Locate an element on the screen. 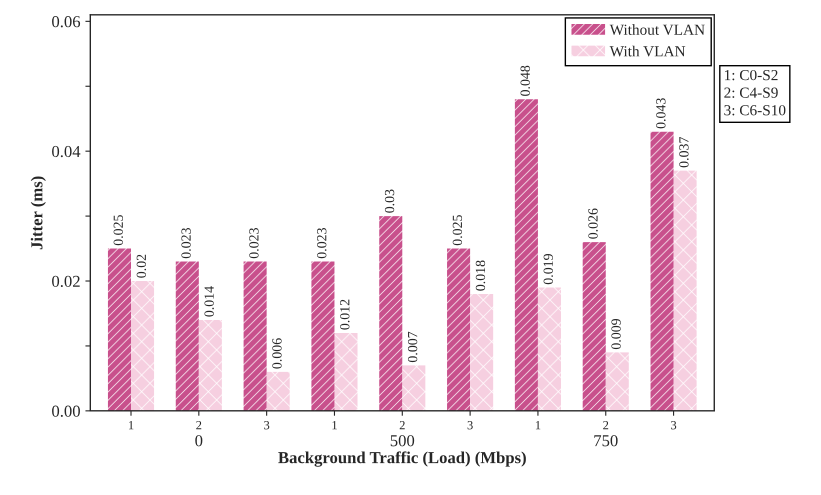  text: 1: C0-S2 is located at coordinates (751, 75).